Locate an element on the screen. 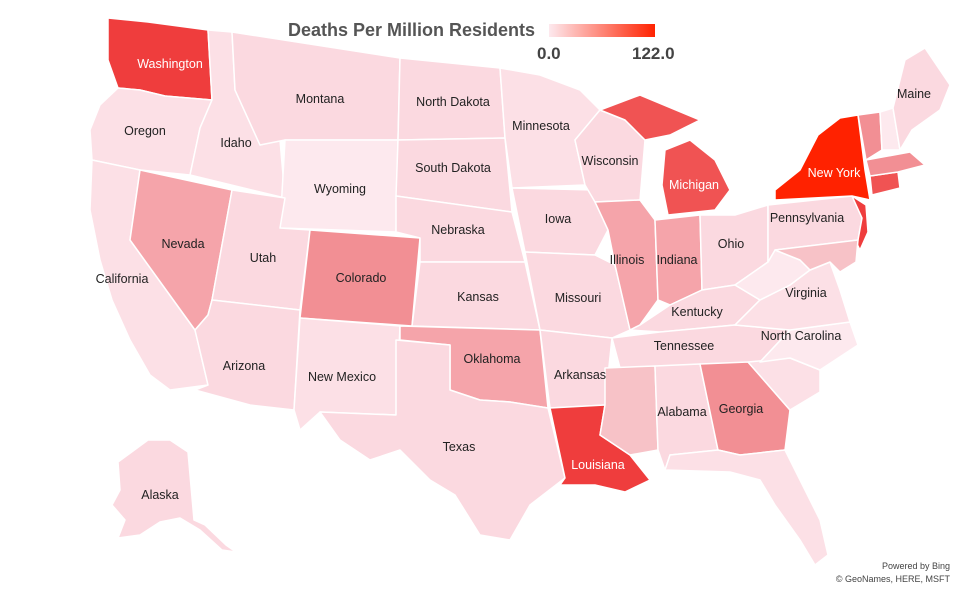  label-arkansas: Arkansas is located at coordinates (580, 375).